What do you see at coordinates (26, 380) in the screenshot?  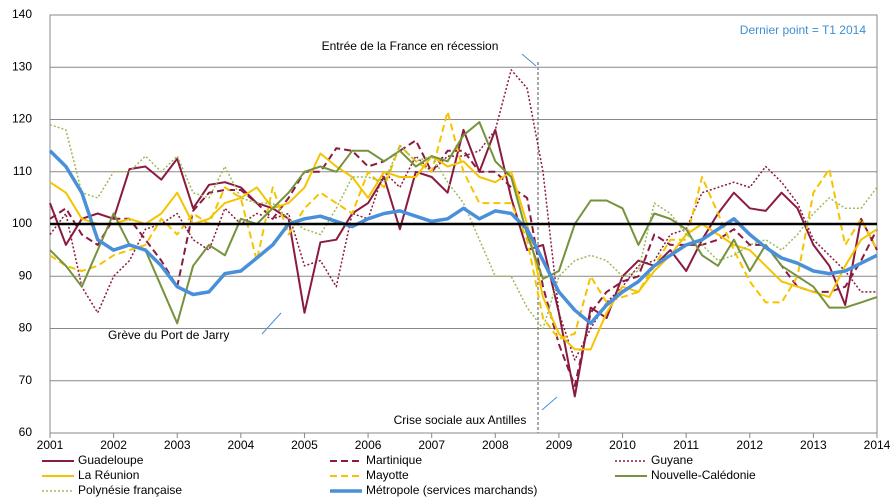 I see `y-tick-label: 70` at bounding box center [26, 380].